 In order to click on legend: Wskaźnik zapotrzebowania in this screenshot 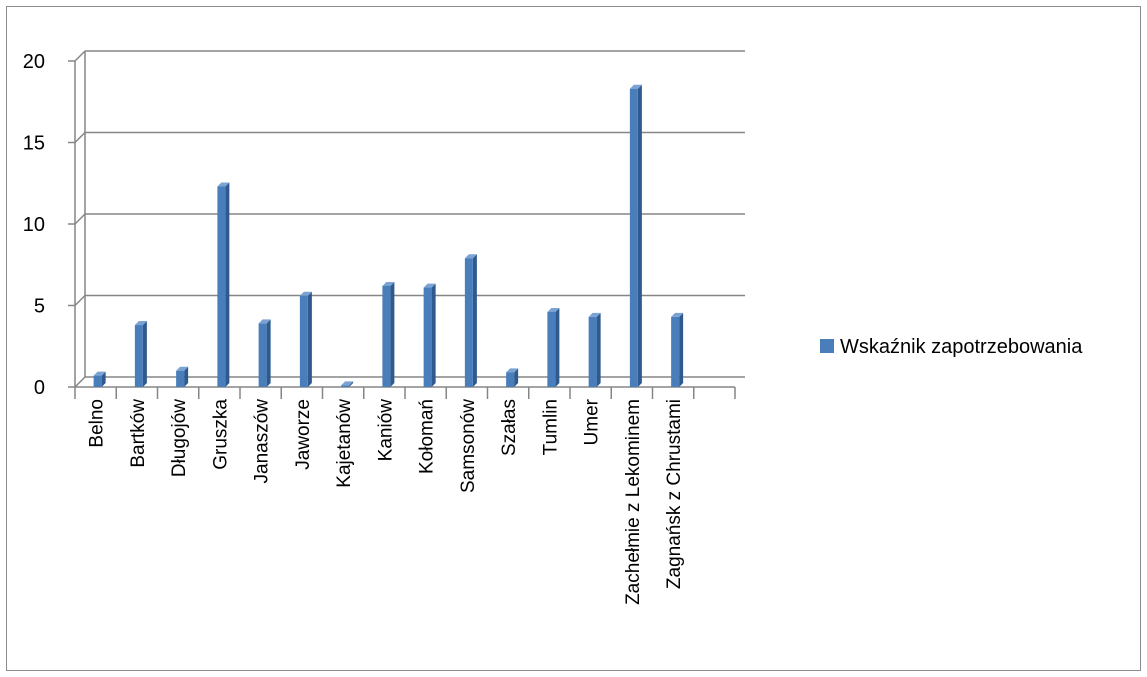, I will do `click(951, 347)`.